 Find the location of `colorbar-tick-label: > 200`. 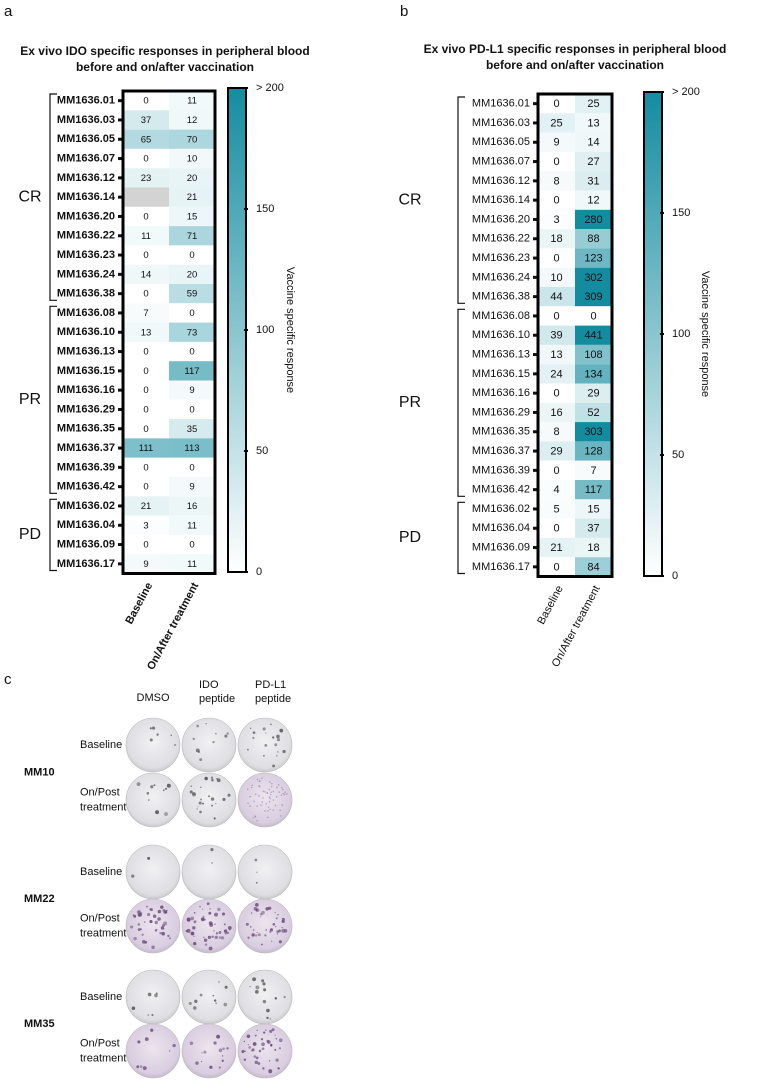

colorbar-tick-label: > 200 is located at coordinates (686, 92).